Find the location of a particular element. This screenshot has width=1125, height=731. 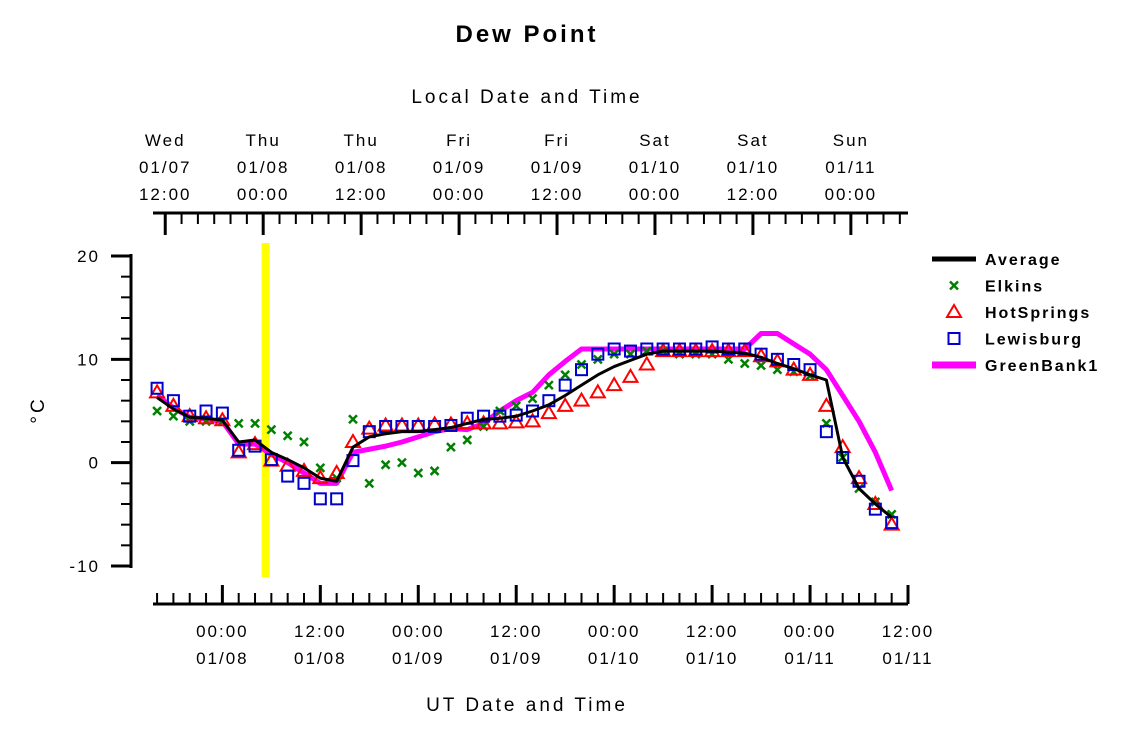

x-tick-label: 00:00 01/10 is located at coordinates (614, 645).